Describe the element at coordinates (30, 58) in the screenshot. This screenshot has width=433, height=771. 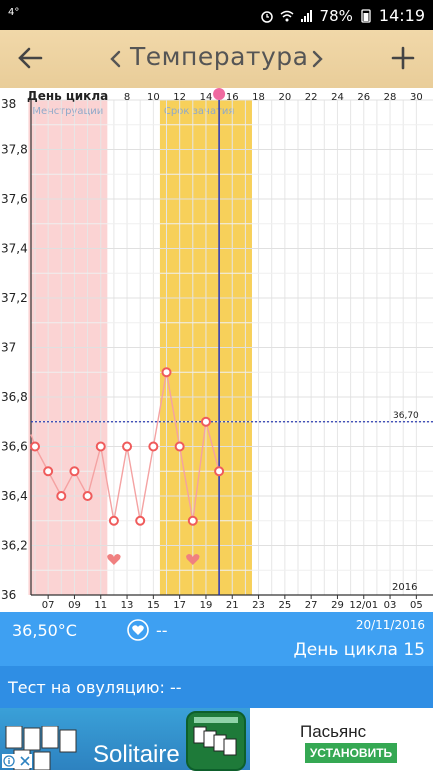
I see `back-arrow-icon` at that location.